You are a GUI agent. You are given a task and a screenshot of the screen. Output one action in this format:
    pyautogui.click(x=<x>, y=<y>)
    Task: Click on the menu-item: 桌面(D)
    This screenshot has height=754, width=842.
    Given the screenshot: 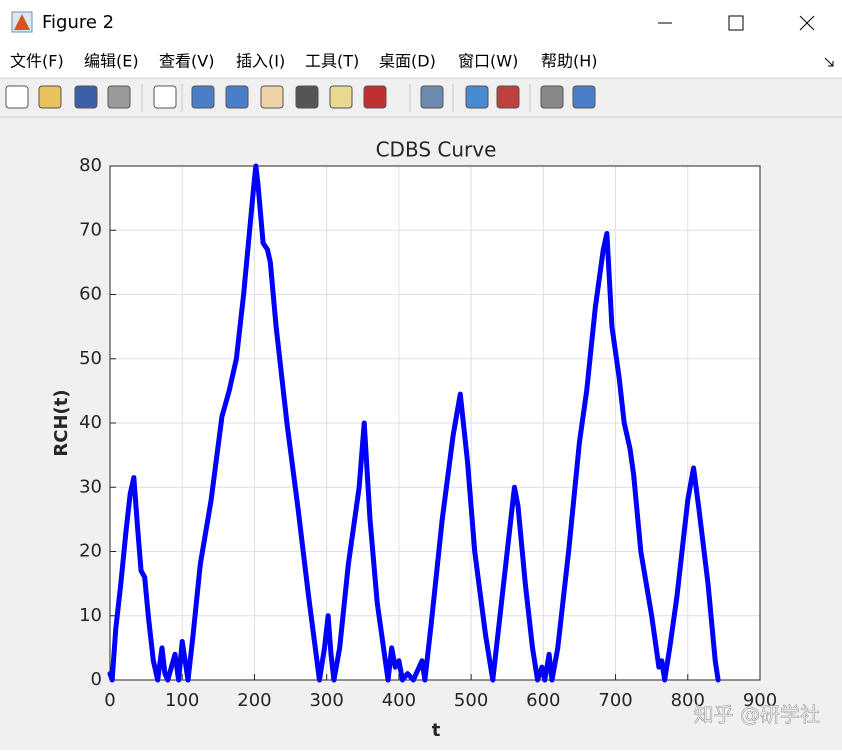 What is the action you would take?
    pyautogui.click(x=407, y=61)
    